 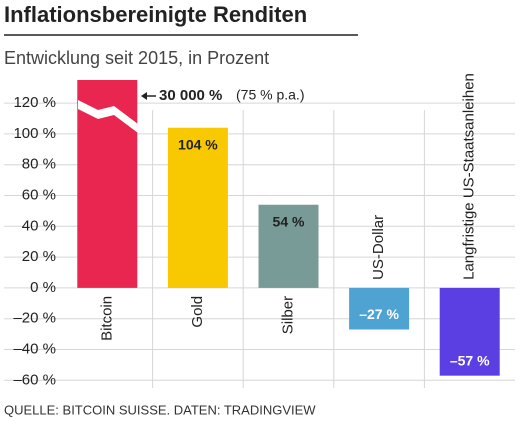 What do you see at coordinates (270, 95) in the screenshot?
I see `annotation: (75 % p.a.)` at bounding box center [270, 95].